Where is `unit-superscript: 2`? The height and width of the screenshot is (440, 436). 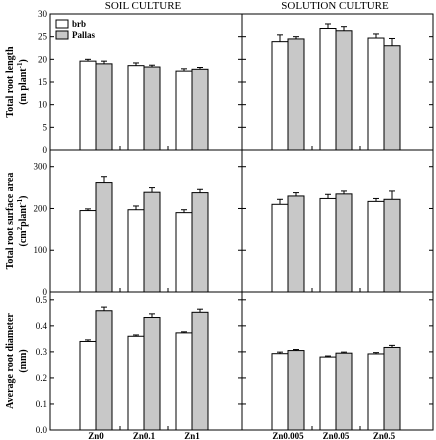
unit-superscript: 2 is located at coordinates (20, 228).